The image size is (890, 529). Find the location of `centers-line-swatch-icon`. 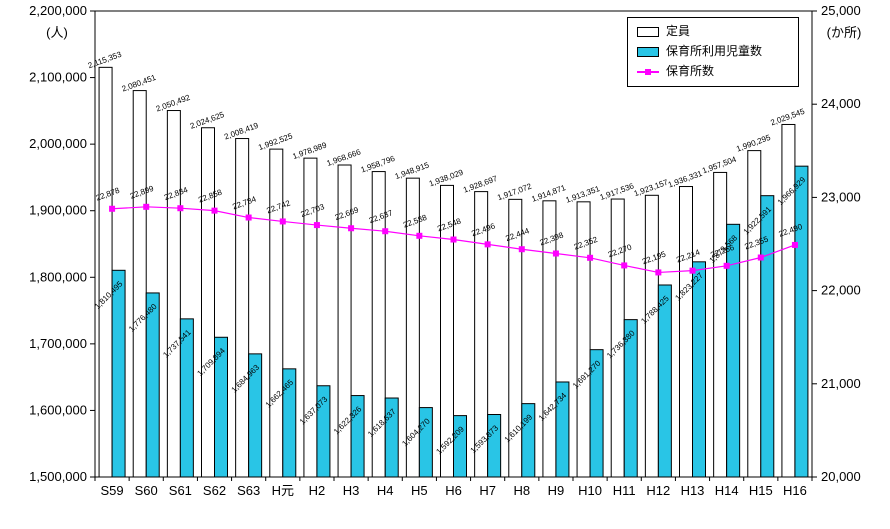

centers-line-swatch-icon is located at coordinates (648, 72).